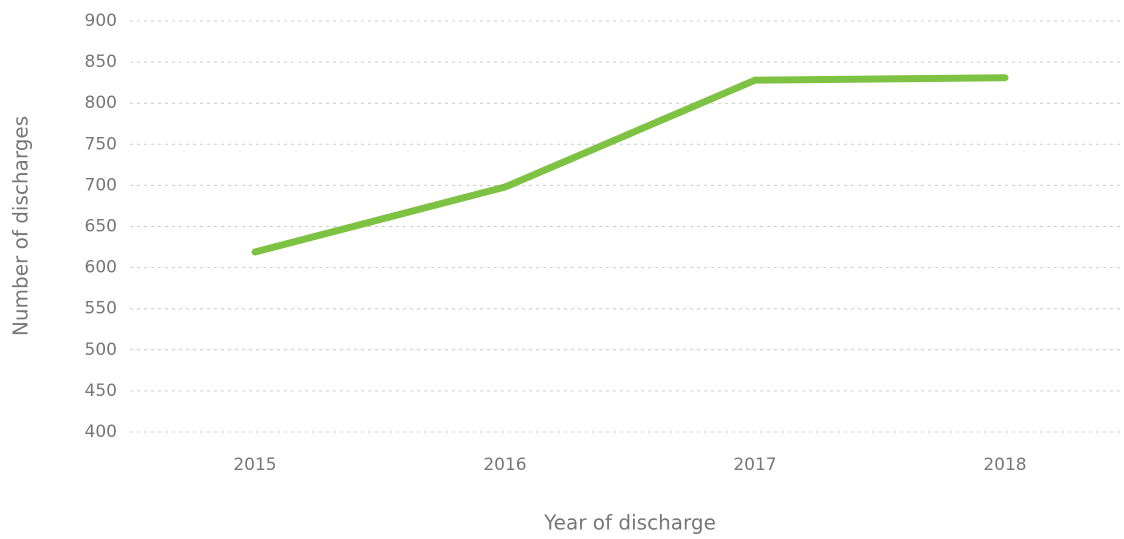  Describe the element at coordinates (629, 523) in the screenshot. I see `x-axis-title: Year of discharge` at that location.